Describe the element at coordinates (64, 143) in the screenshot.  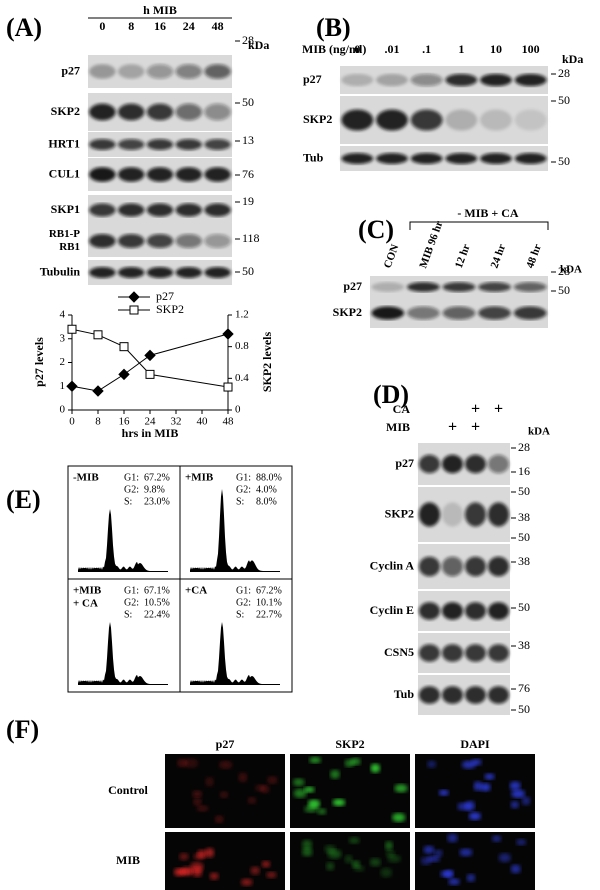
I see `row-label: HRT1` at that location.